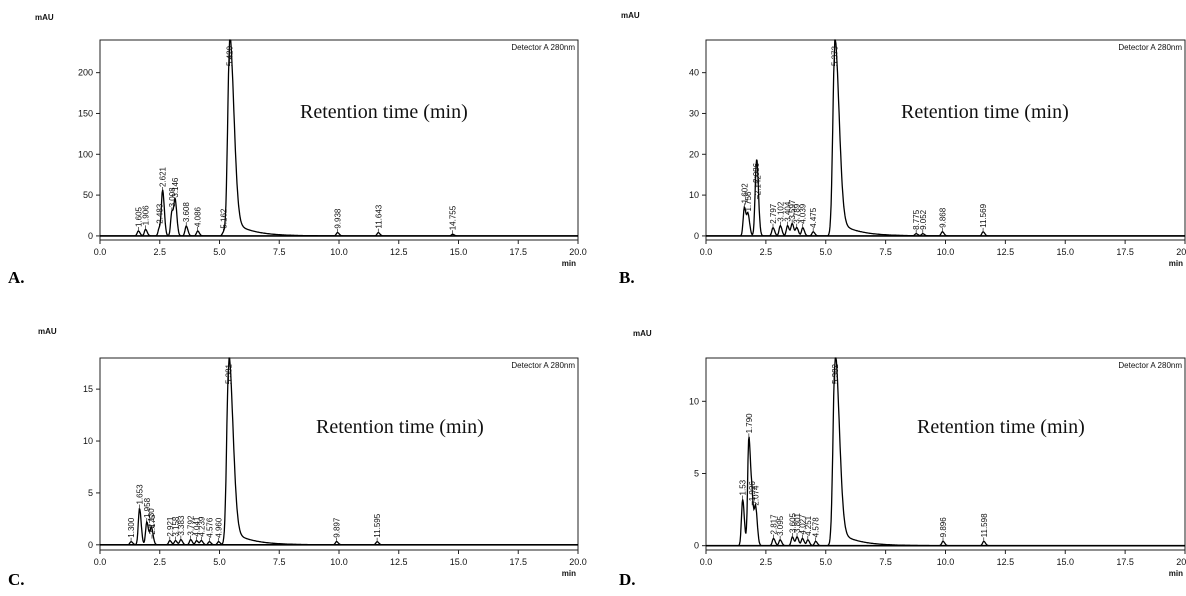 The width and height of the screenshot is (1186, 596). I want to click on peak-label: 1.926, so click(752, 491).